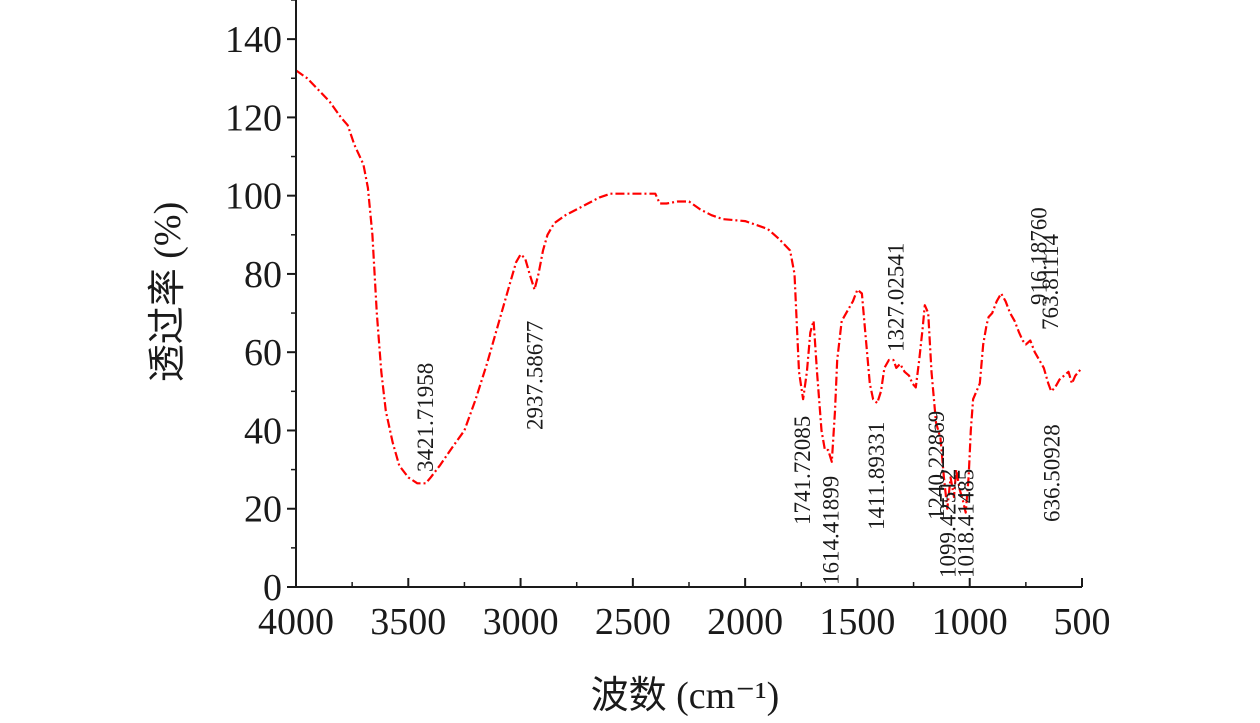  Describe the element at coordinates (296, 622) in the screenshot. I see `x-tick-label: 4000` at that location.